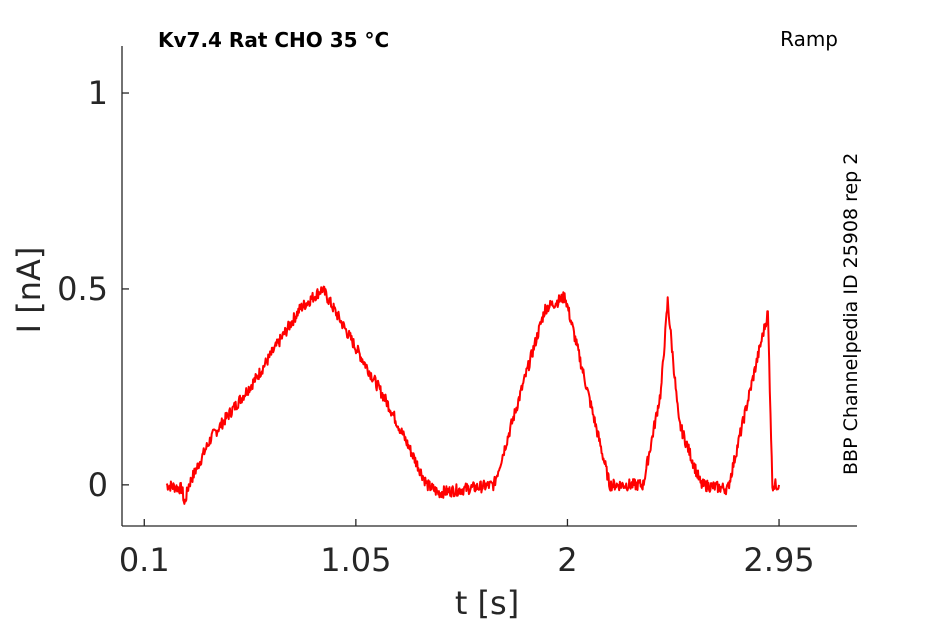  Describe the element at coordinates (467, 549) in the screenshot. I see `x-axis-ticks: 0.1 1.05 2 2.95` at that location.